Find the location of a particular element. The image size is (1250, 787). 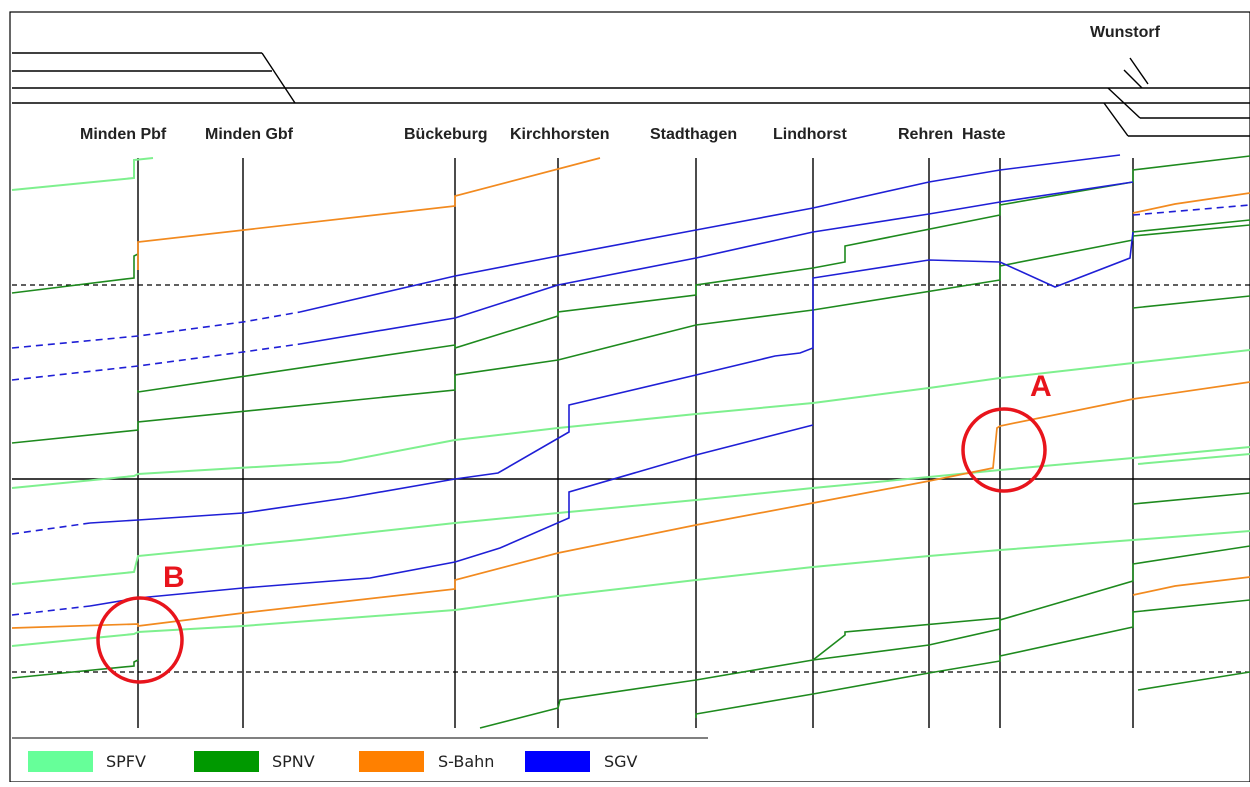

station-label-wunstorf: Wunstorf is located at coordinates (1125, 32).